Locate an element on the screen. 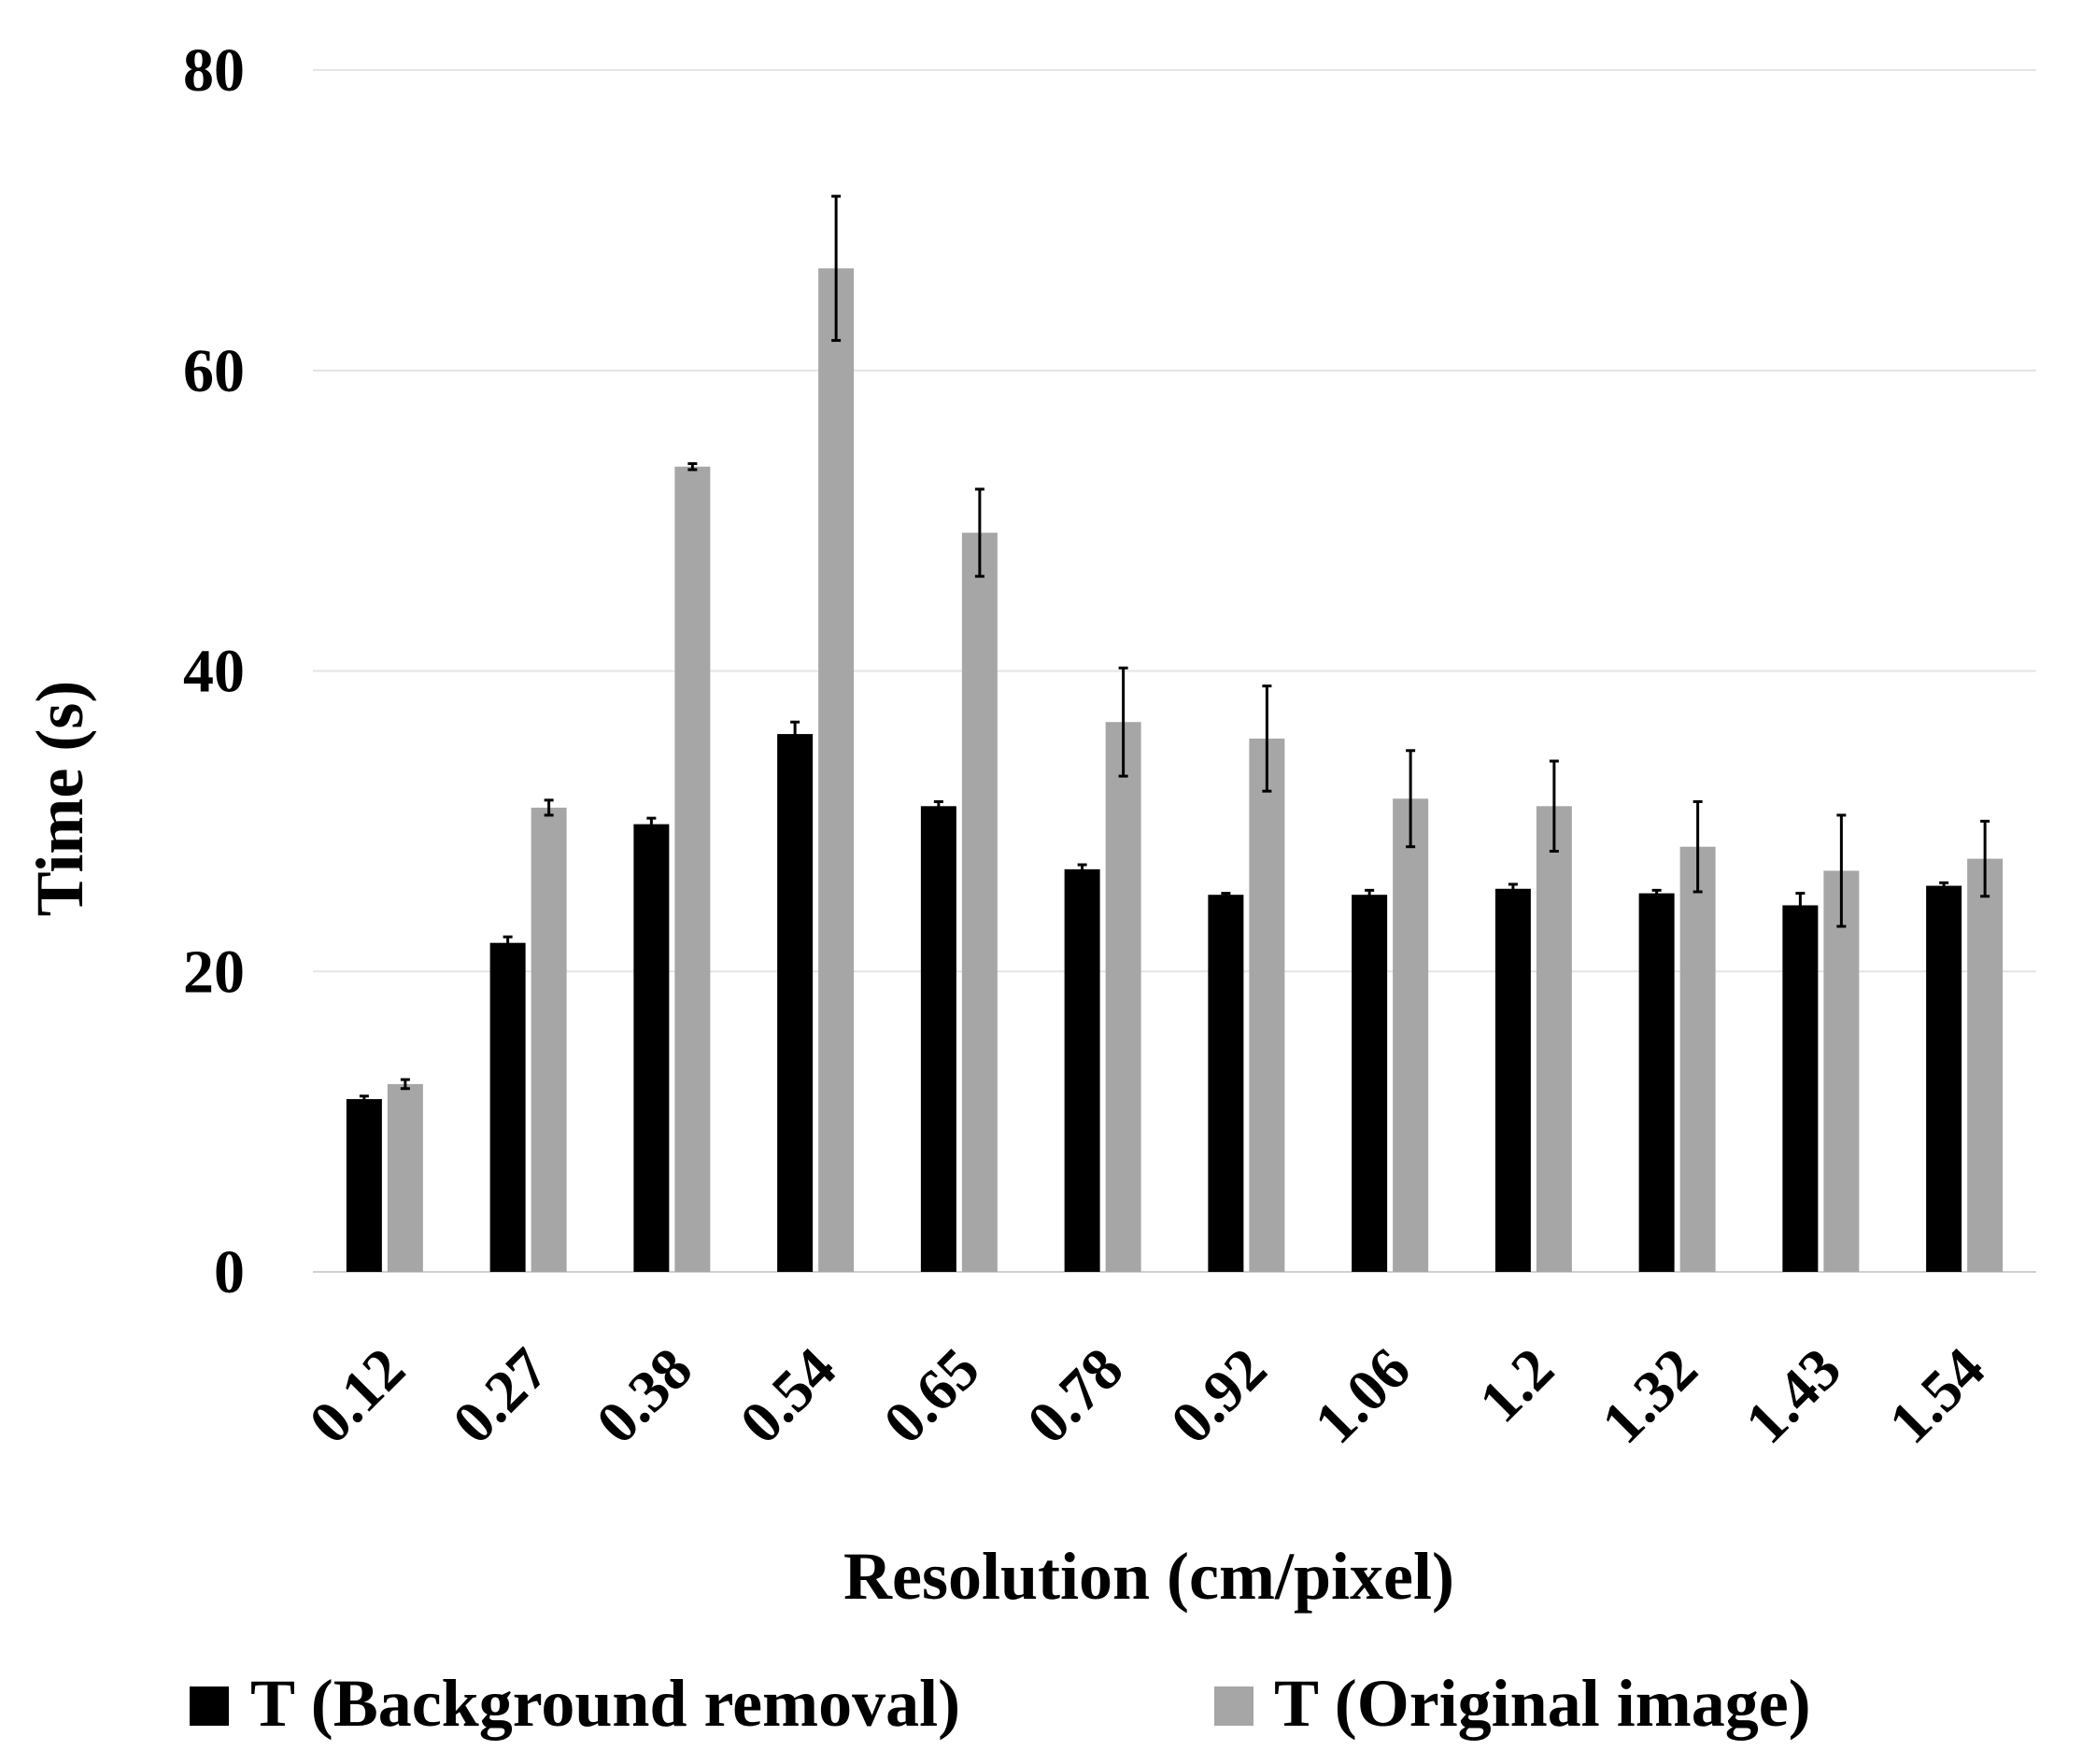  legend-label-background-removal: T (Background removal) is located at coordinates (605, 1703).